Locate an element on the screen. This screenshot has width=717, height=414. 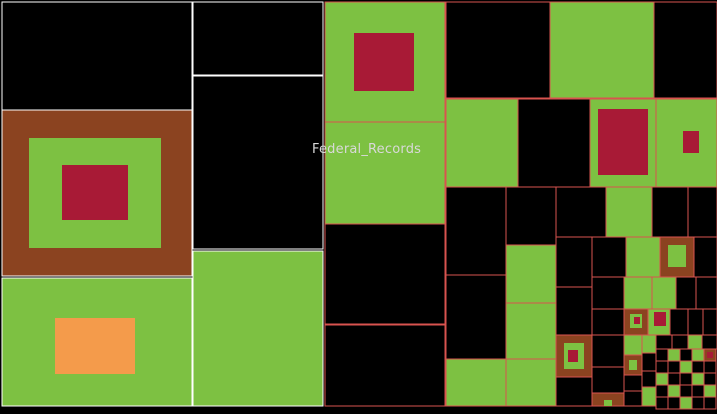
treemap-tile-crimson-medium is located at coordinates (623, 142).